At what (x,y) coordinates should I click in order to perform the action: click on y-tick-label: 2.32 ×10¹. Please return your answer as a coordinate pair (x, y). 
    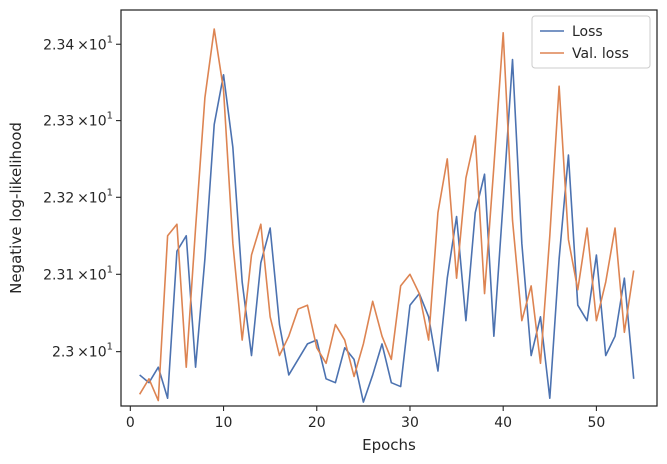
    Looking at the image, I should click on (78, 196).